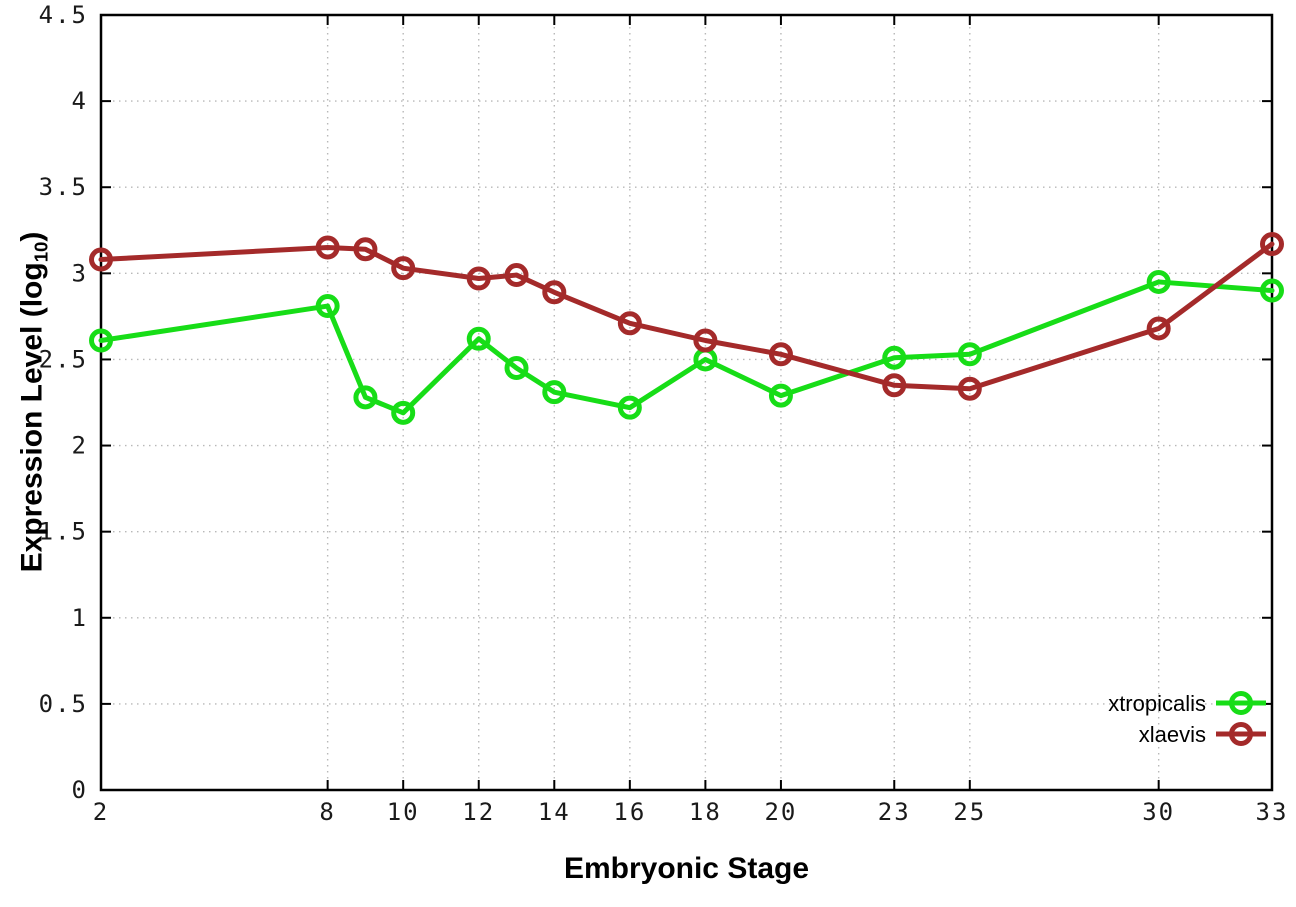  Describe the element at coordinates (80, 101) in the screenshot. I see `y-tick-label: 4` at that location.